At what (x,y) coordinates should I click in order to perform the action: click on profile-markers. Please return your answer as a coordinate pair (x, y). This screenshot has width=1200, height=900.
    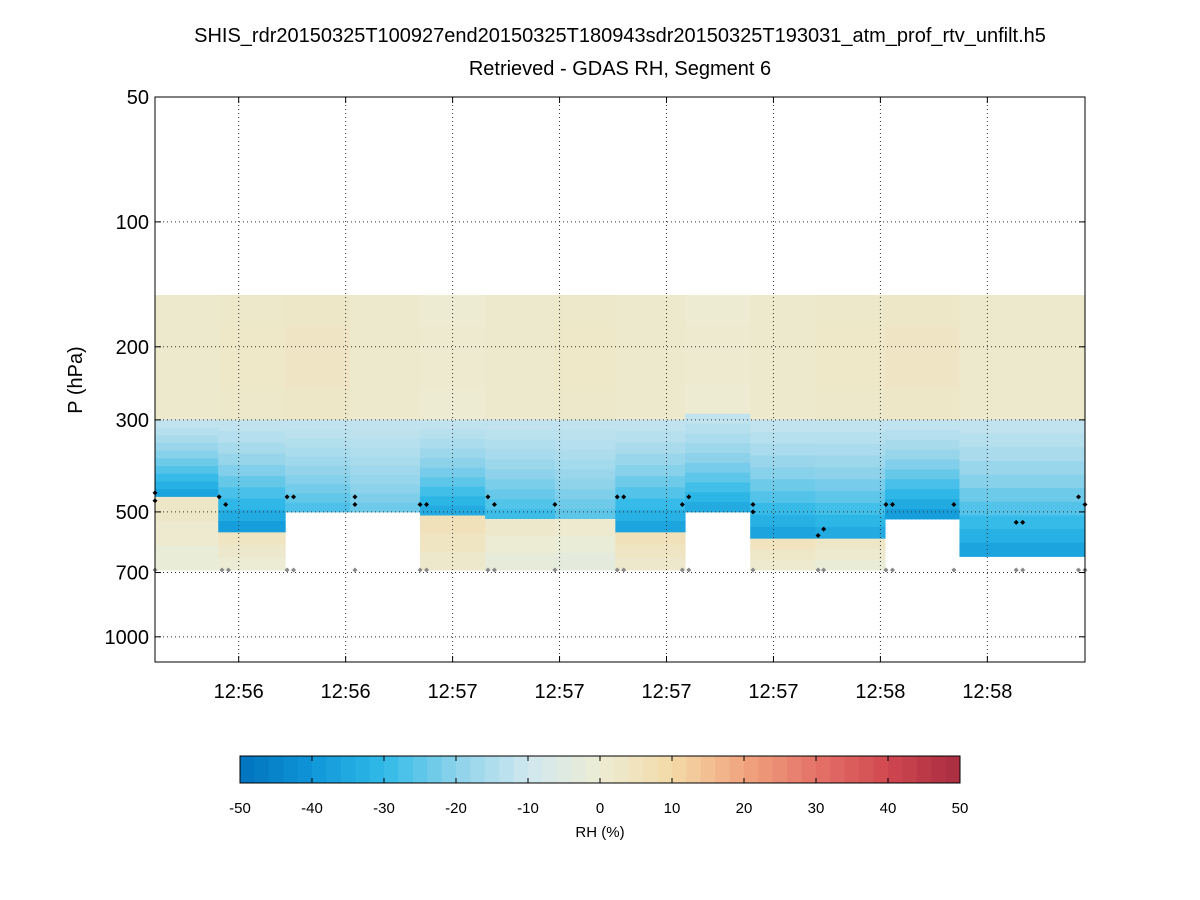
    Looking at the image, I should click on (620, 531).